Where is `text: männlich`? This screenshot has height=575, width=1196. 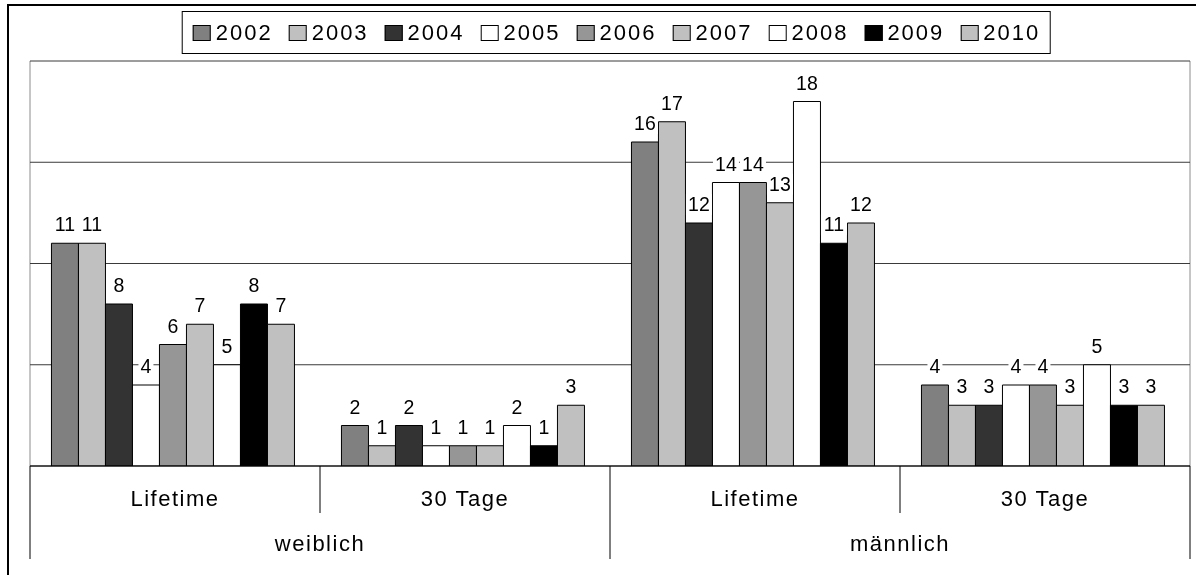
text: männlich is located at coordinates (900, 544).